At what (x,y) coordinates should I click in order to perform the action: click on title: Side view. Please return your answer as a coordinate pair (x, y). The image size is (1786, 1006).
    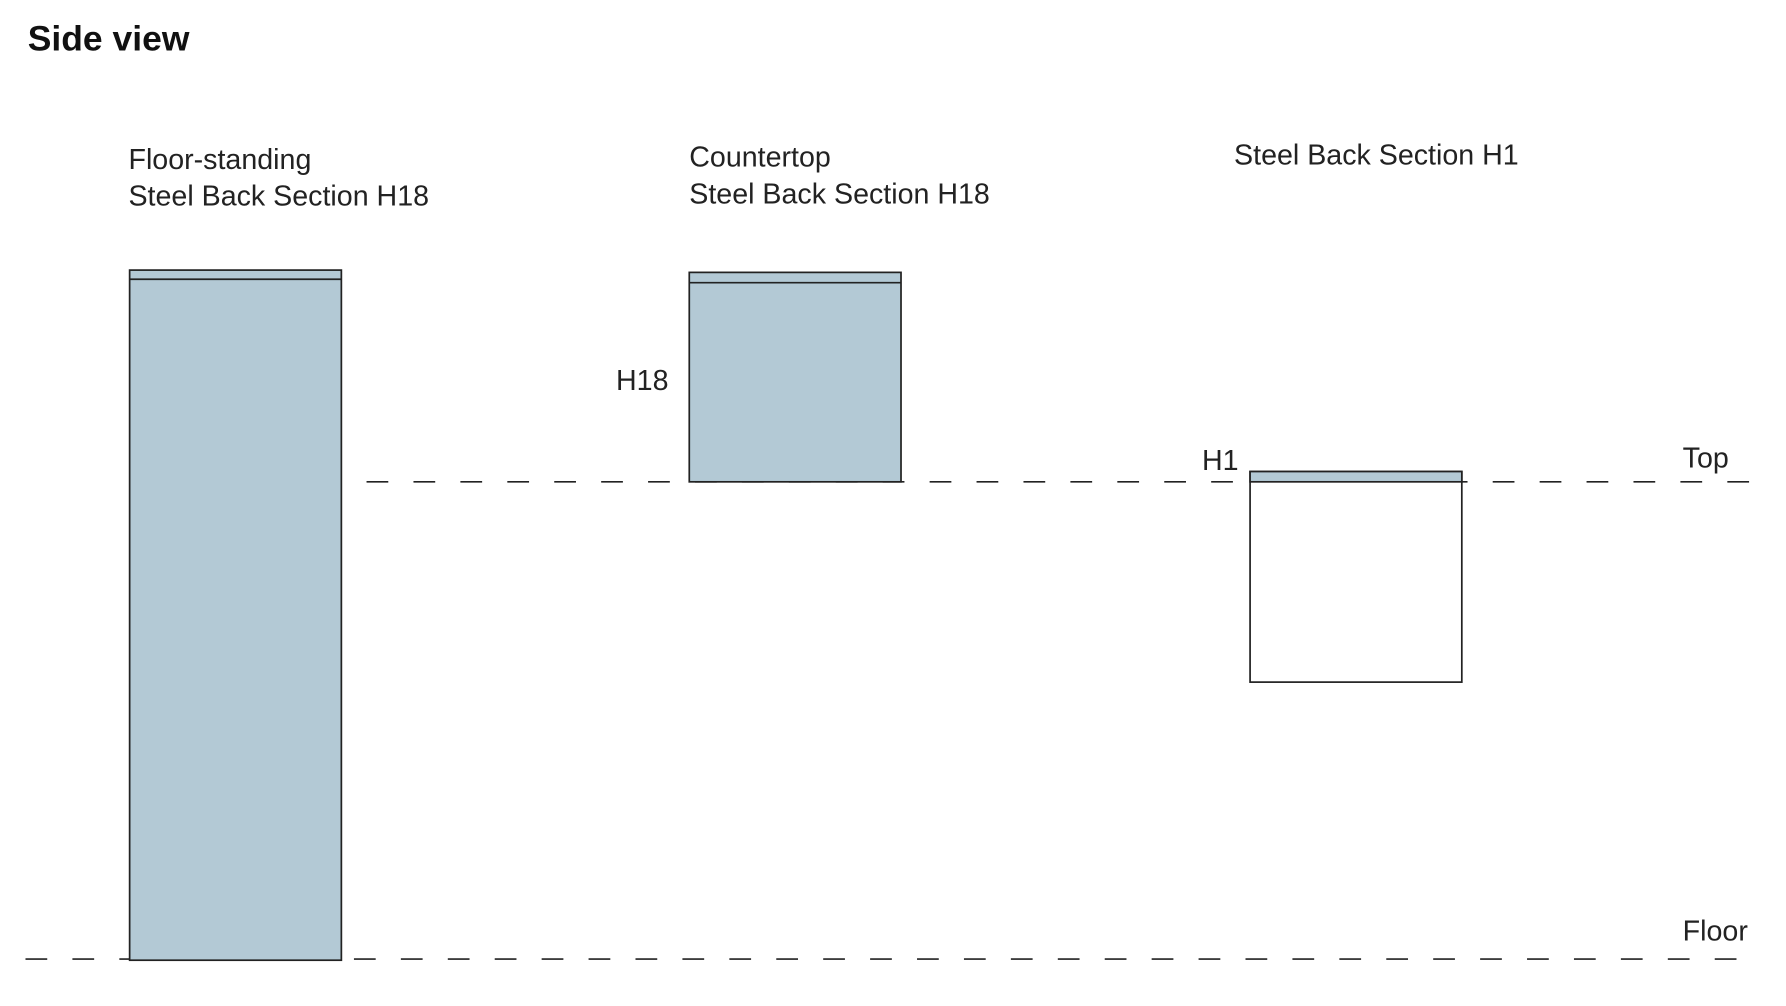
    Looking at the image, I should click on (109, 39).